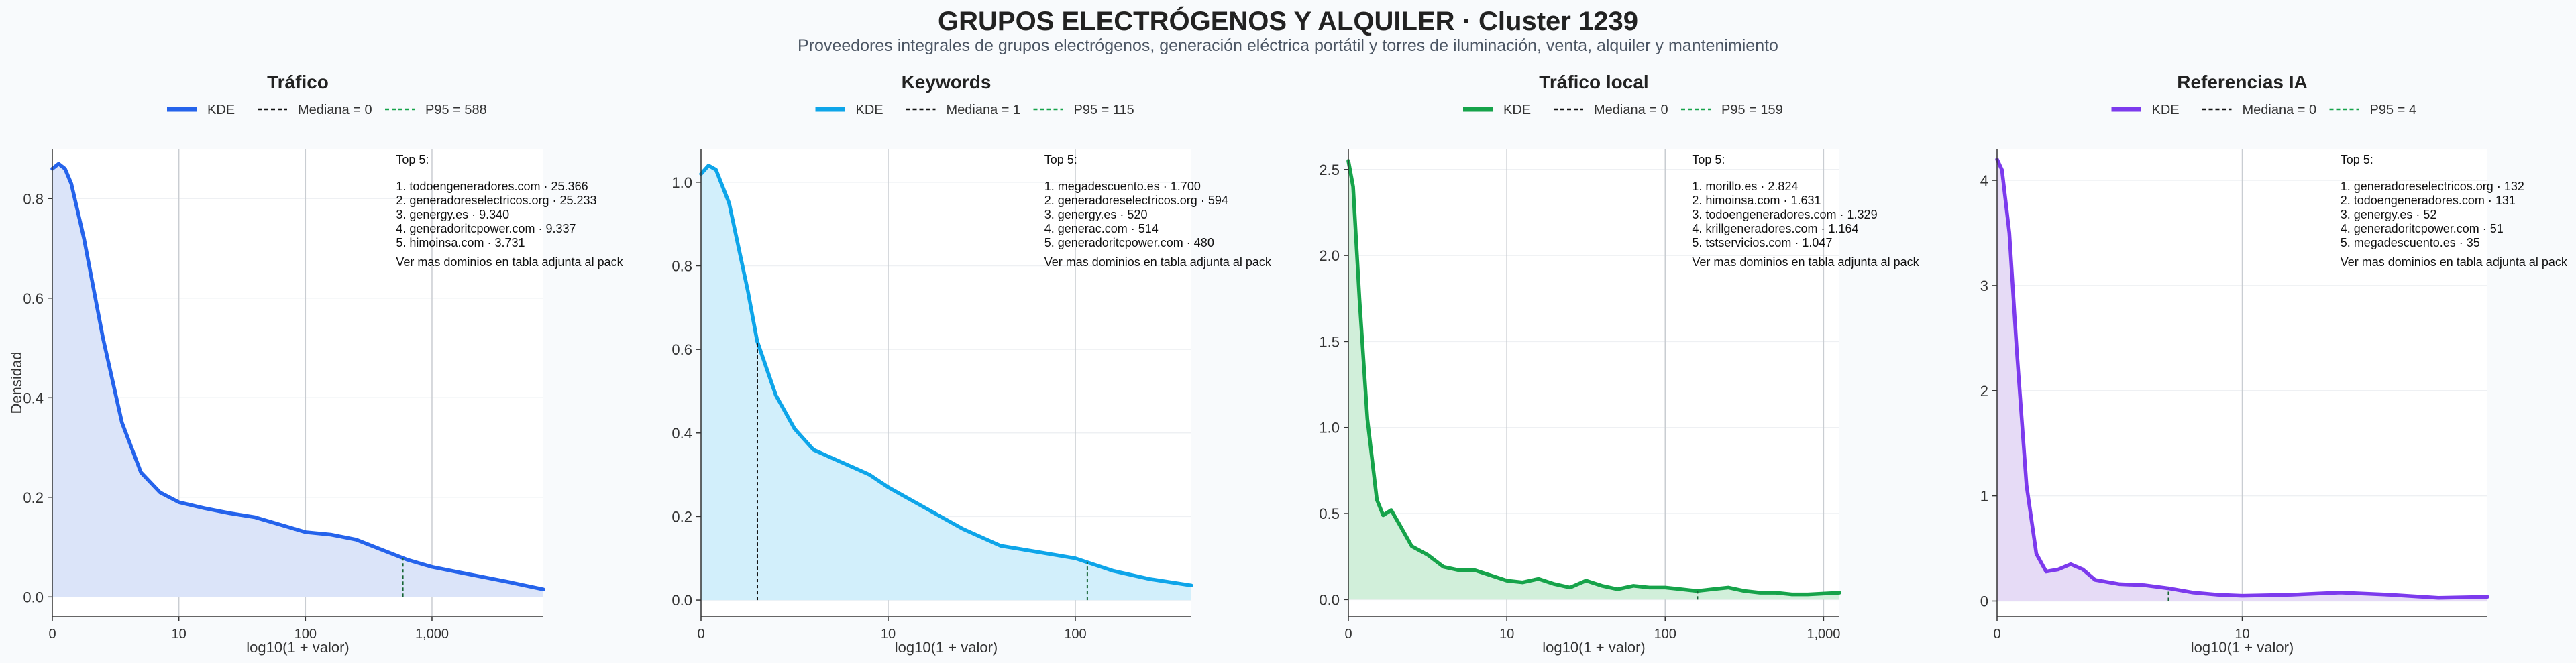  I want to click on y-tick-label: 0.5, so click(1329, 513).